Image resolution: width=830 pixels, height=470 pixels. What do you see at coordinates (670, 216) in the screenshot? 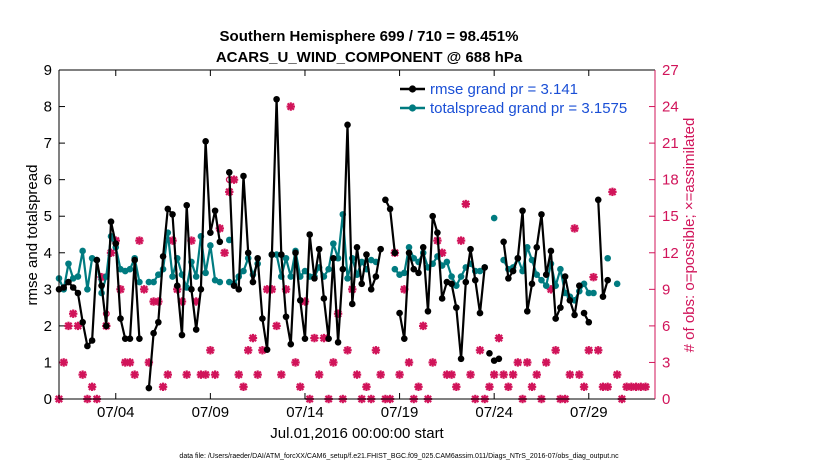
I see `right-tick-label: 15` at bounding box center [670, 216].